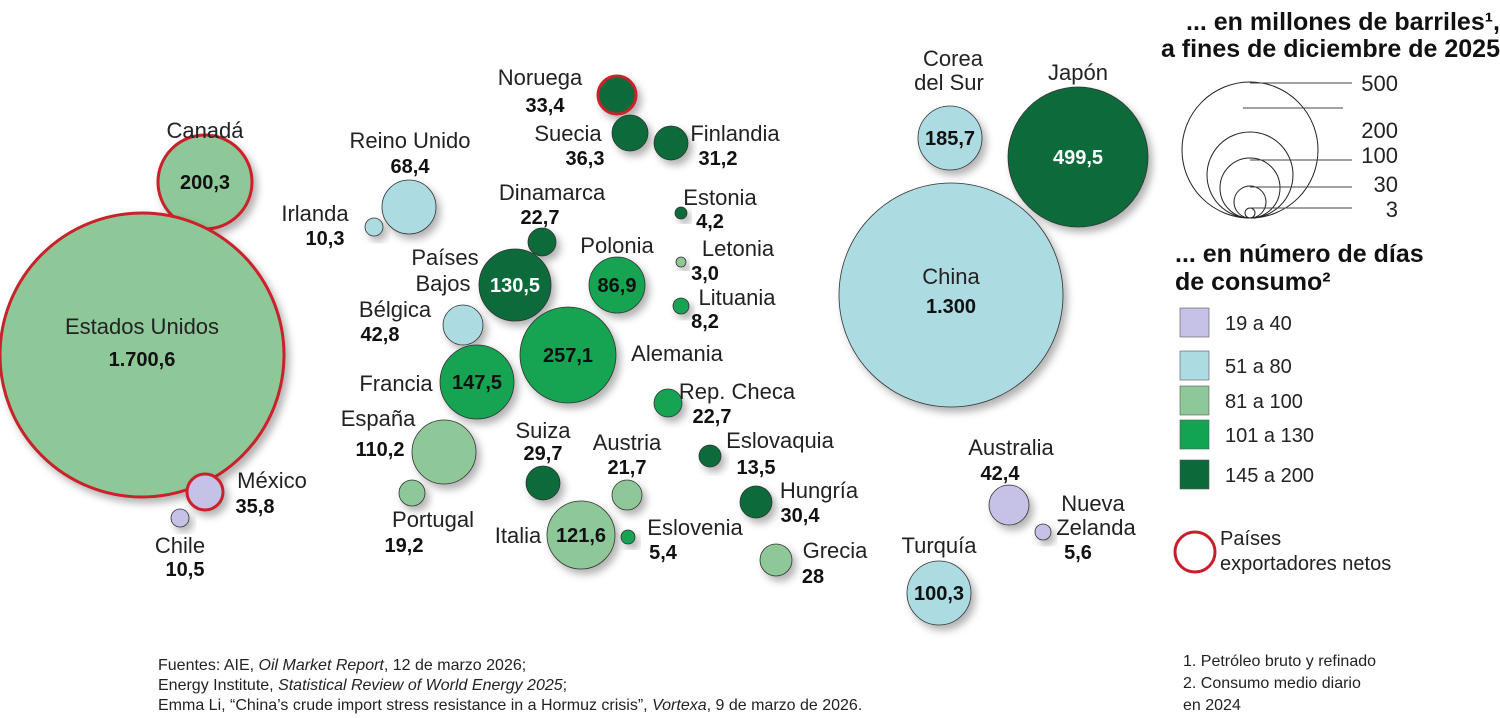  Describe the element at coordinates (1258, 324) in the screenshot. I see `color-legend-label: 19 a 40` at that location.